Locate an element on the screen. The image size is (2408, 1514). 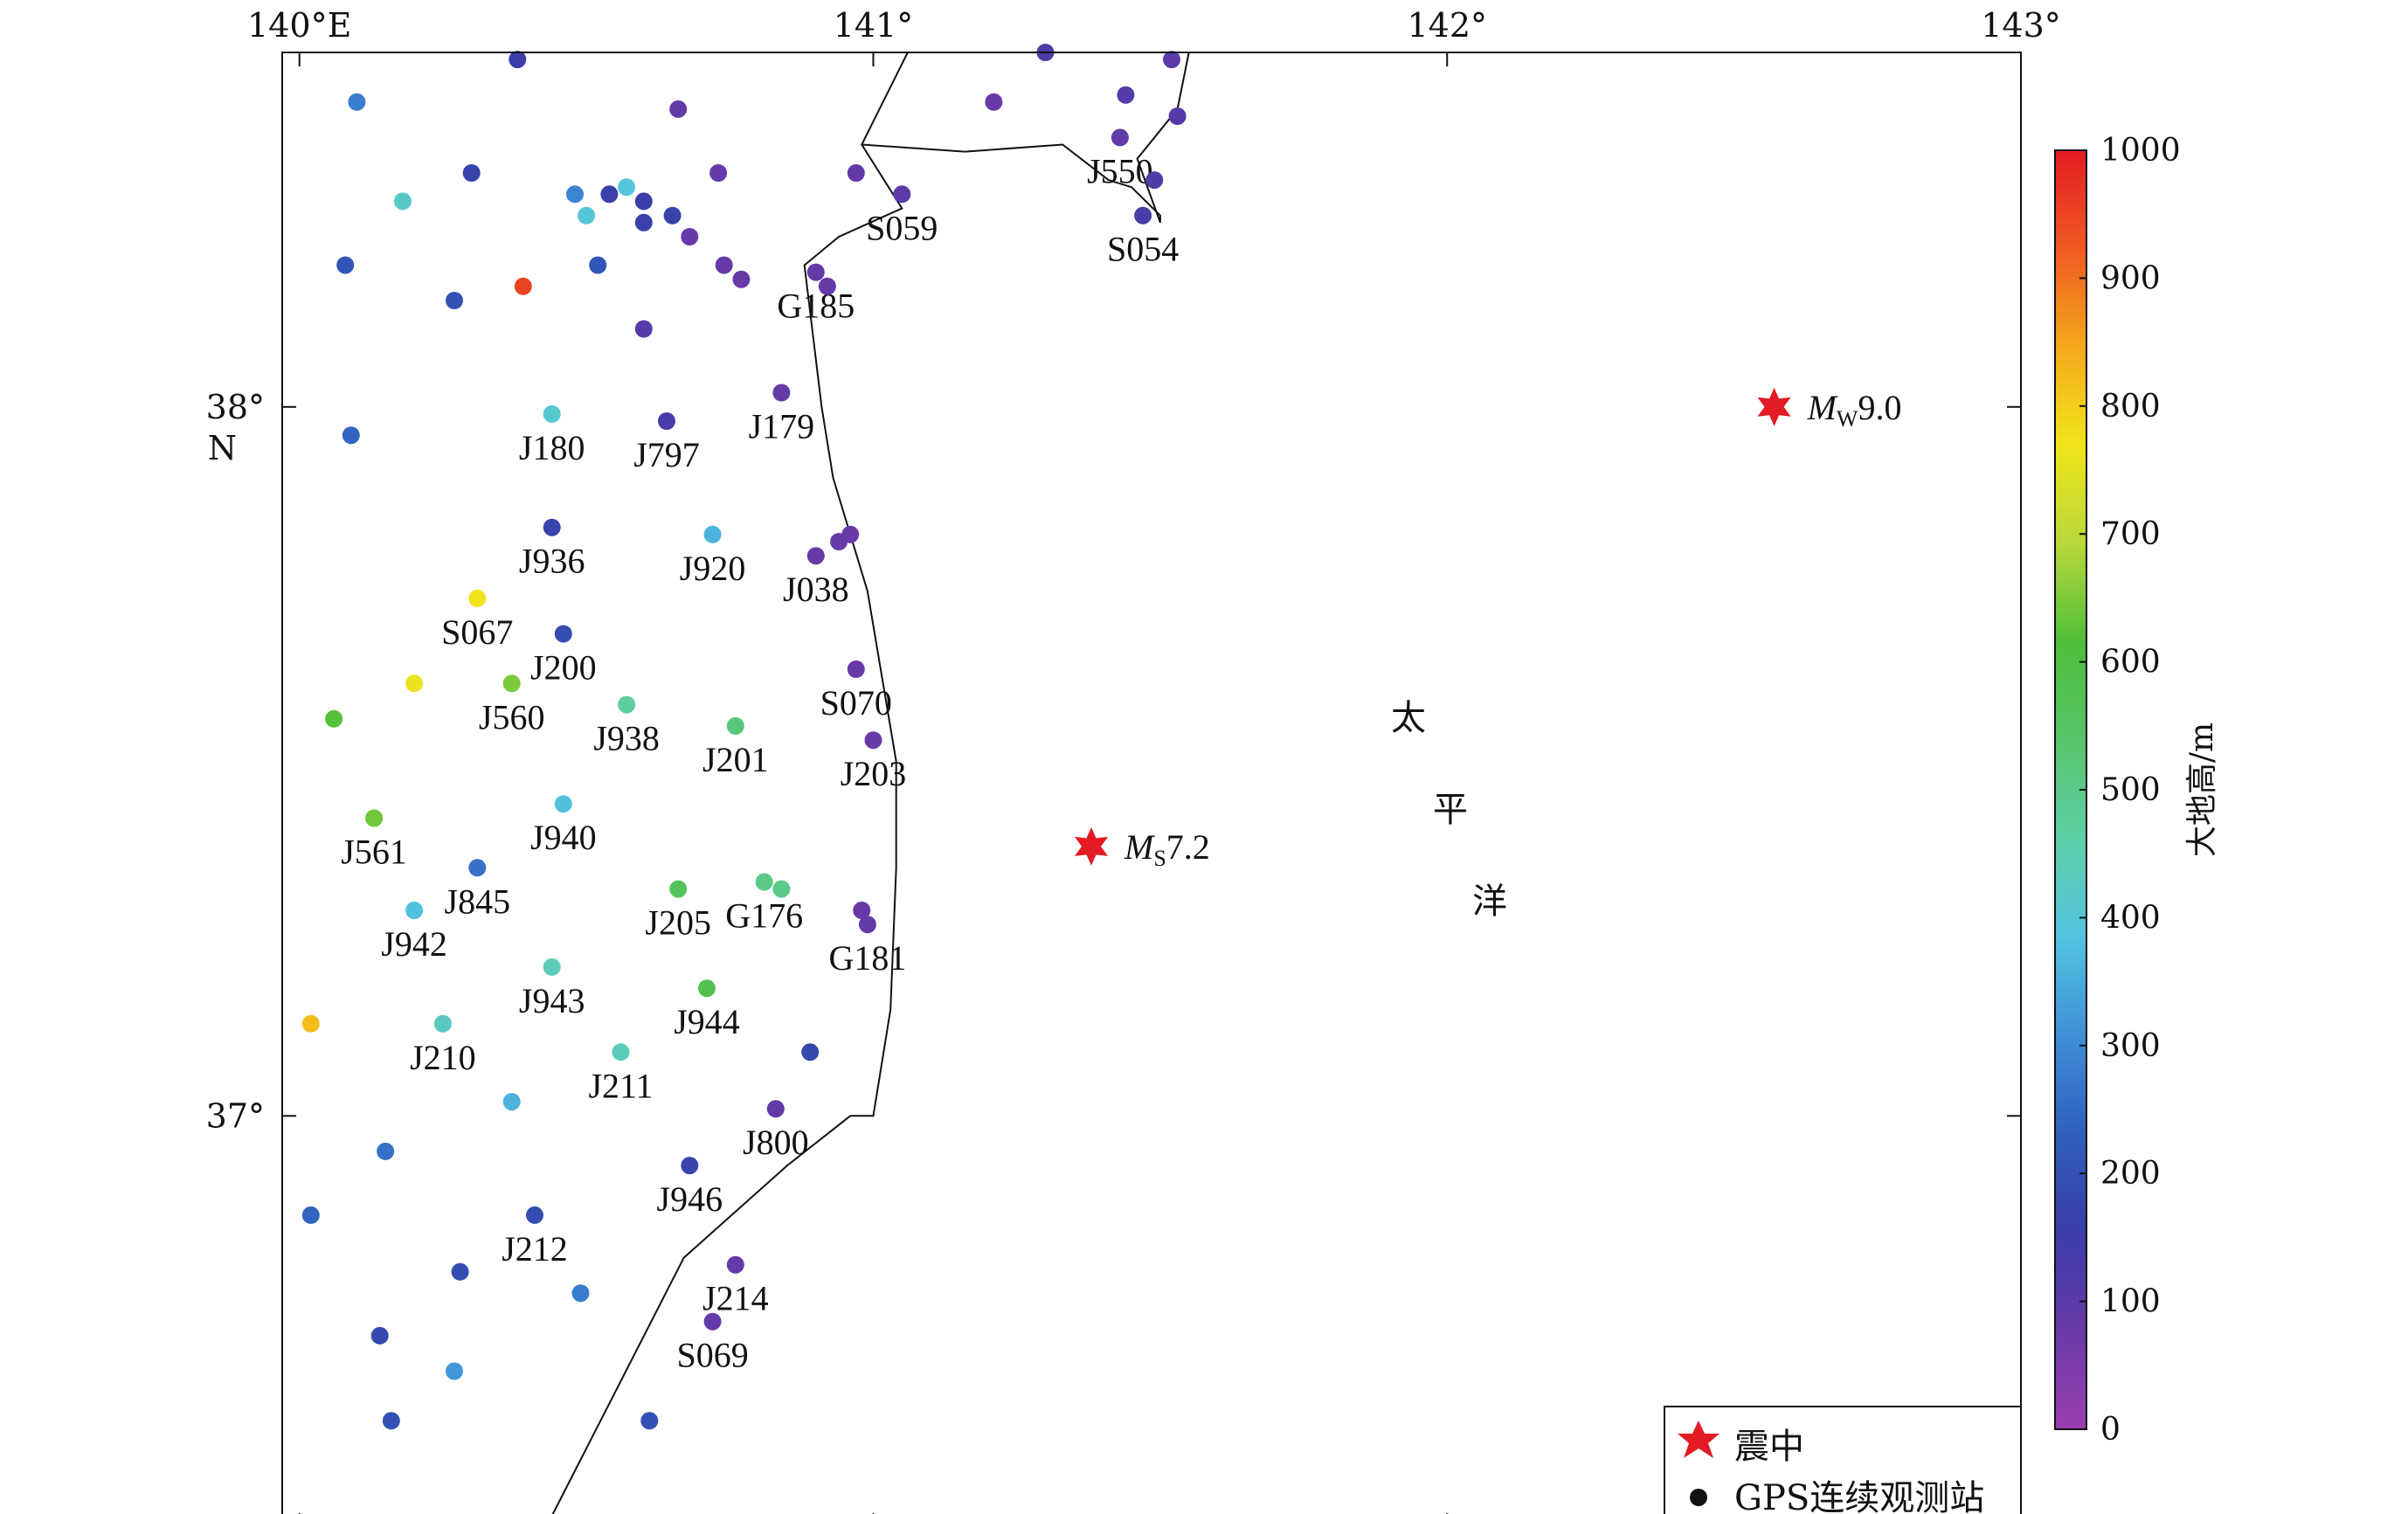
colorbar-tick-label: 700 is located at coordinates (2130, 534).